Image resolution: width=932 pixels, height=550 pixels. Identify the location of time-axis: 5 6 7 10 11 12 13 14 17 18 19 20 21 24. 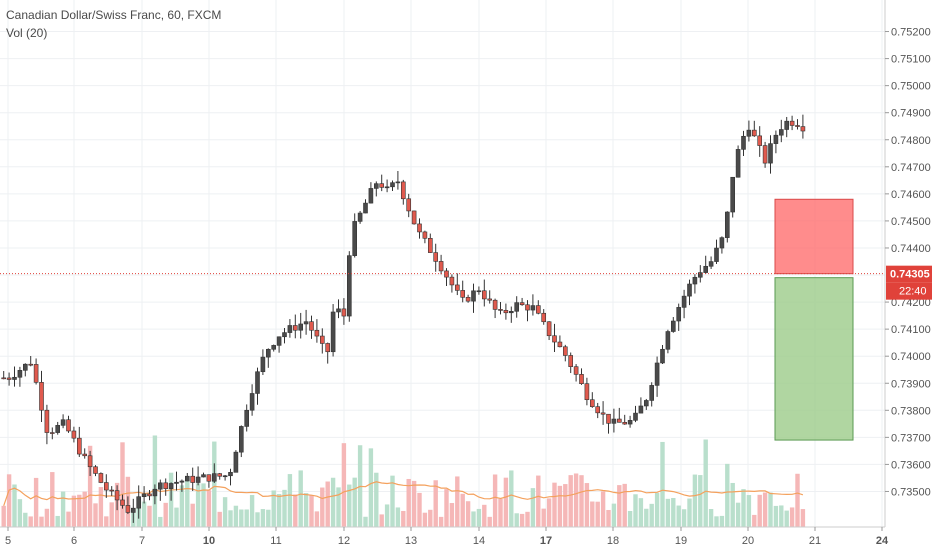
(447, 537).